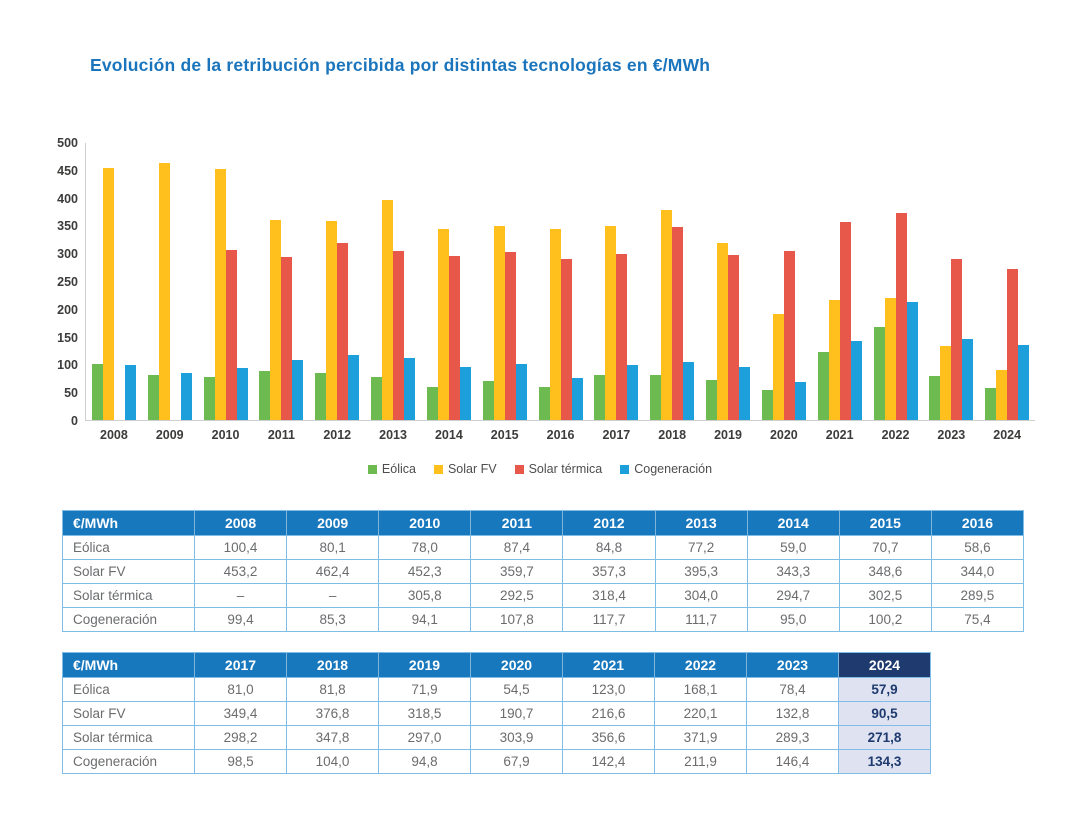 Image resolution: width=1080 pixels, height=840 pixels. I want to click on row-label: Eólica, so click(129, 548).